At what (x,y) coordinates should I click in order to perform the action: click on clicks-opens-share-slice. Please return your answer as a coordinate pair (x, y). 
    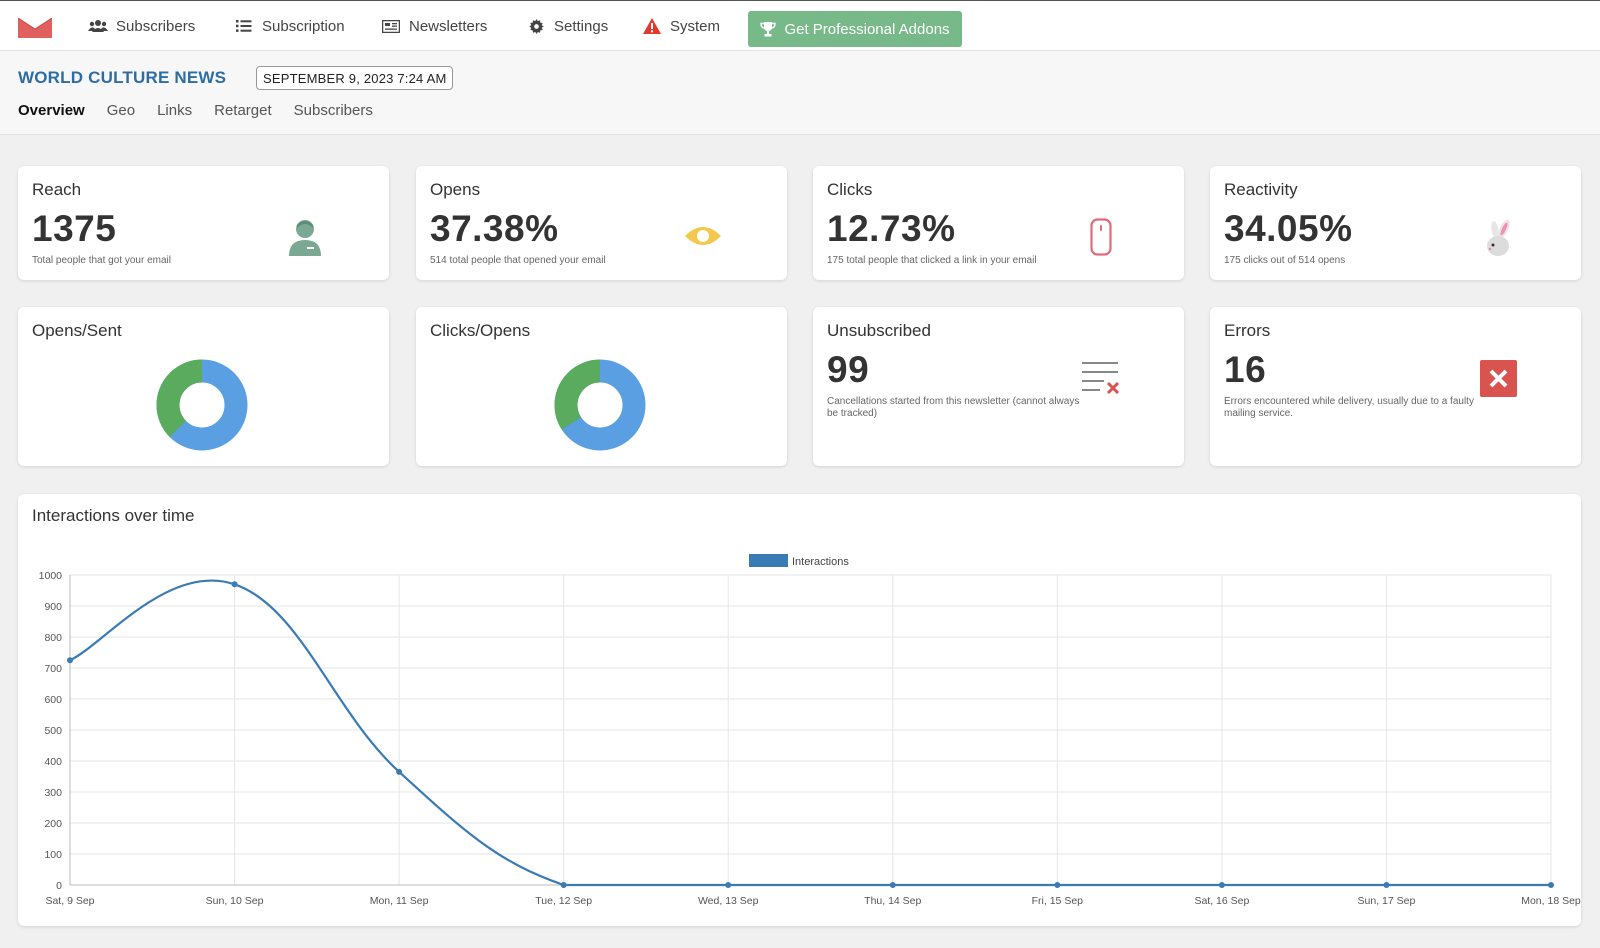
    Looking at the image, I should click on (600, 405).